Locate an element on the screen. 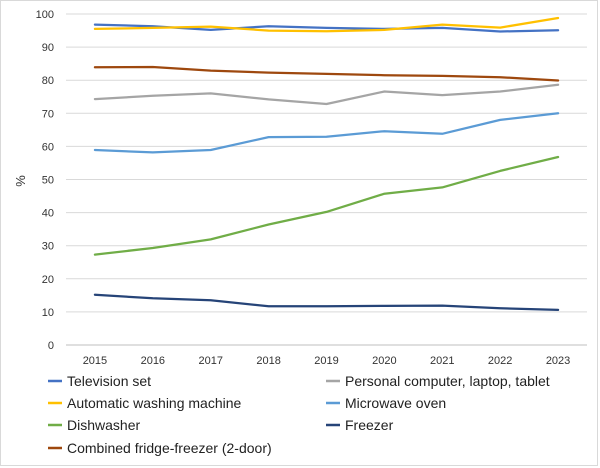 The width and height of the screenshot is (600, 468). x-tick-label: 2019 is located at coordinates (326, 361).